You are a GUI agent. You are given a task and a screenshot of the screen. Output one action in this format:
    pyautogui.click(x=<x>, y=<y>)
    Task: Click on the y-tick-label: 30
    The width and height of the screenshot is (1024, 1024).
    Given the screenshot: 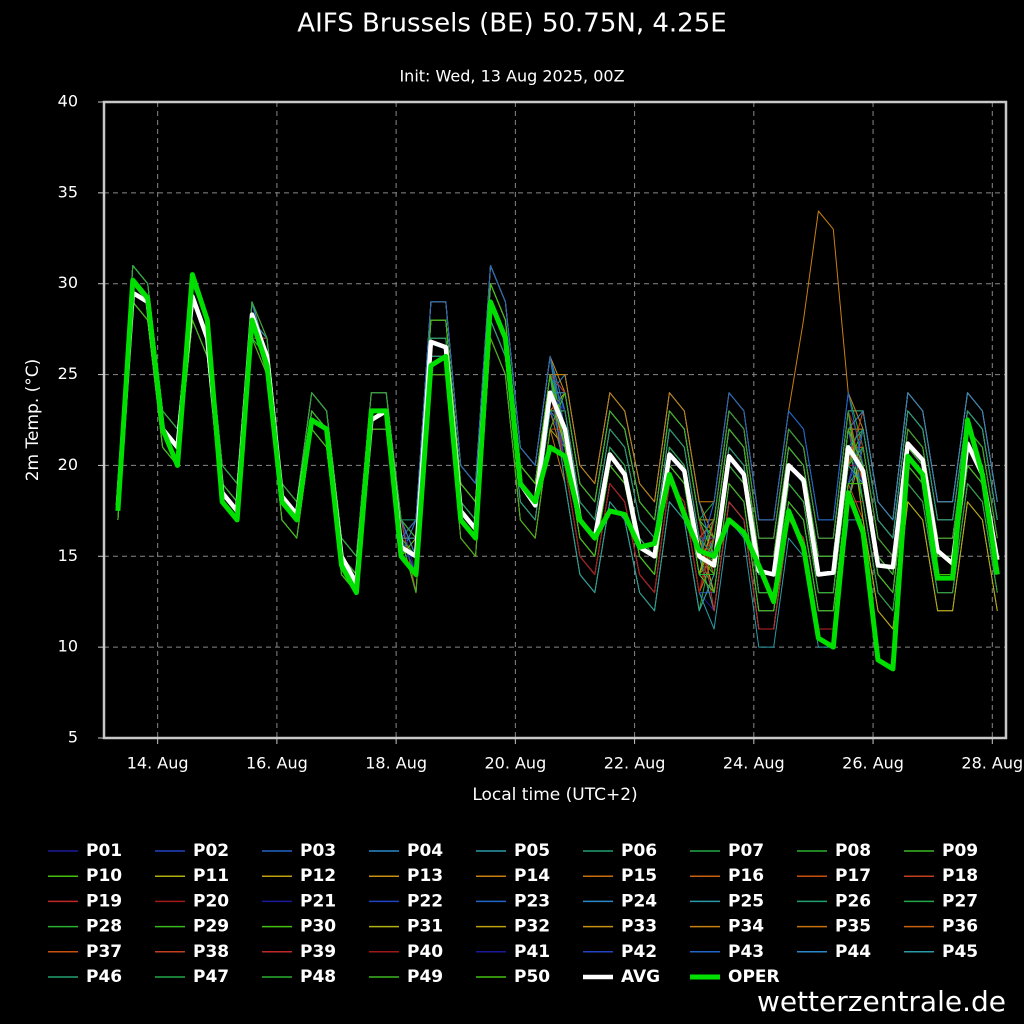 What is the action you would take?
    pyautogui.click(x=68, y=282)
    